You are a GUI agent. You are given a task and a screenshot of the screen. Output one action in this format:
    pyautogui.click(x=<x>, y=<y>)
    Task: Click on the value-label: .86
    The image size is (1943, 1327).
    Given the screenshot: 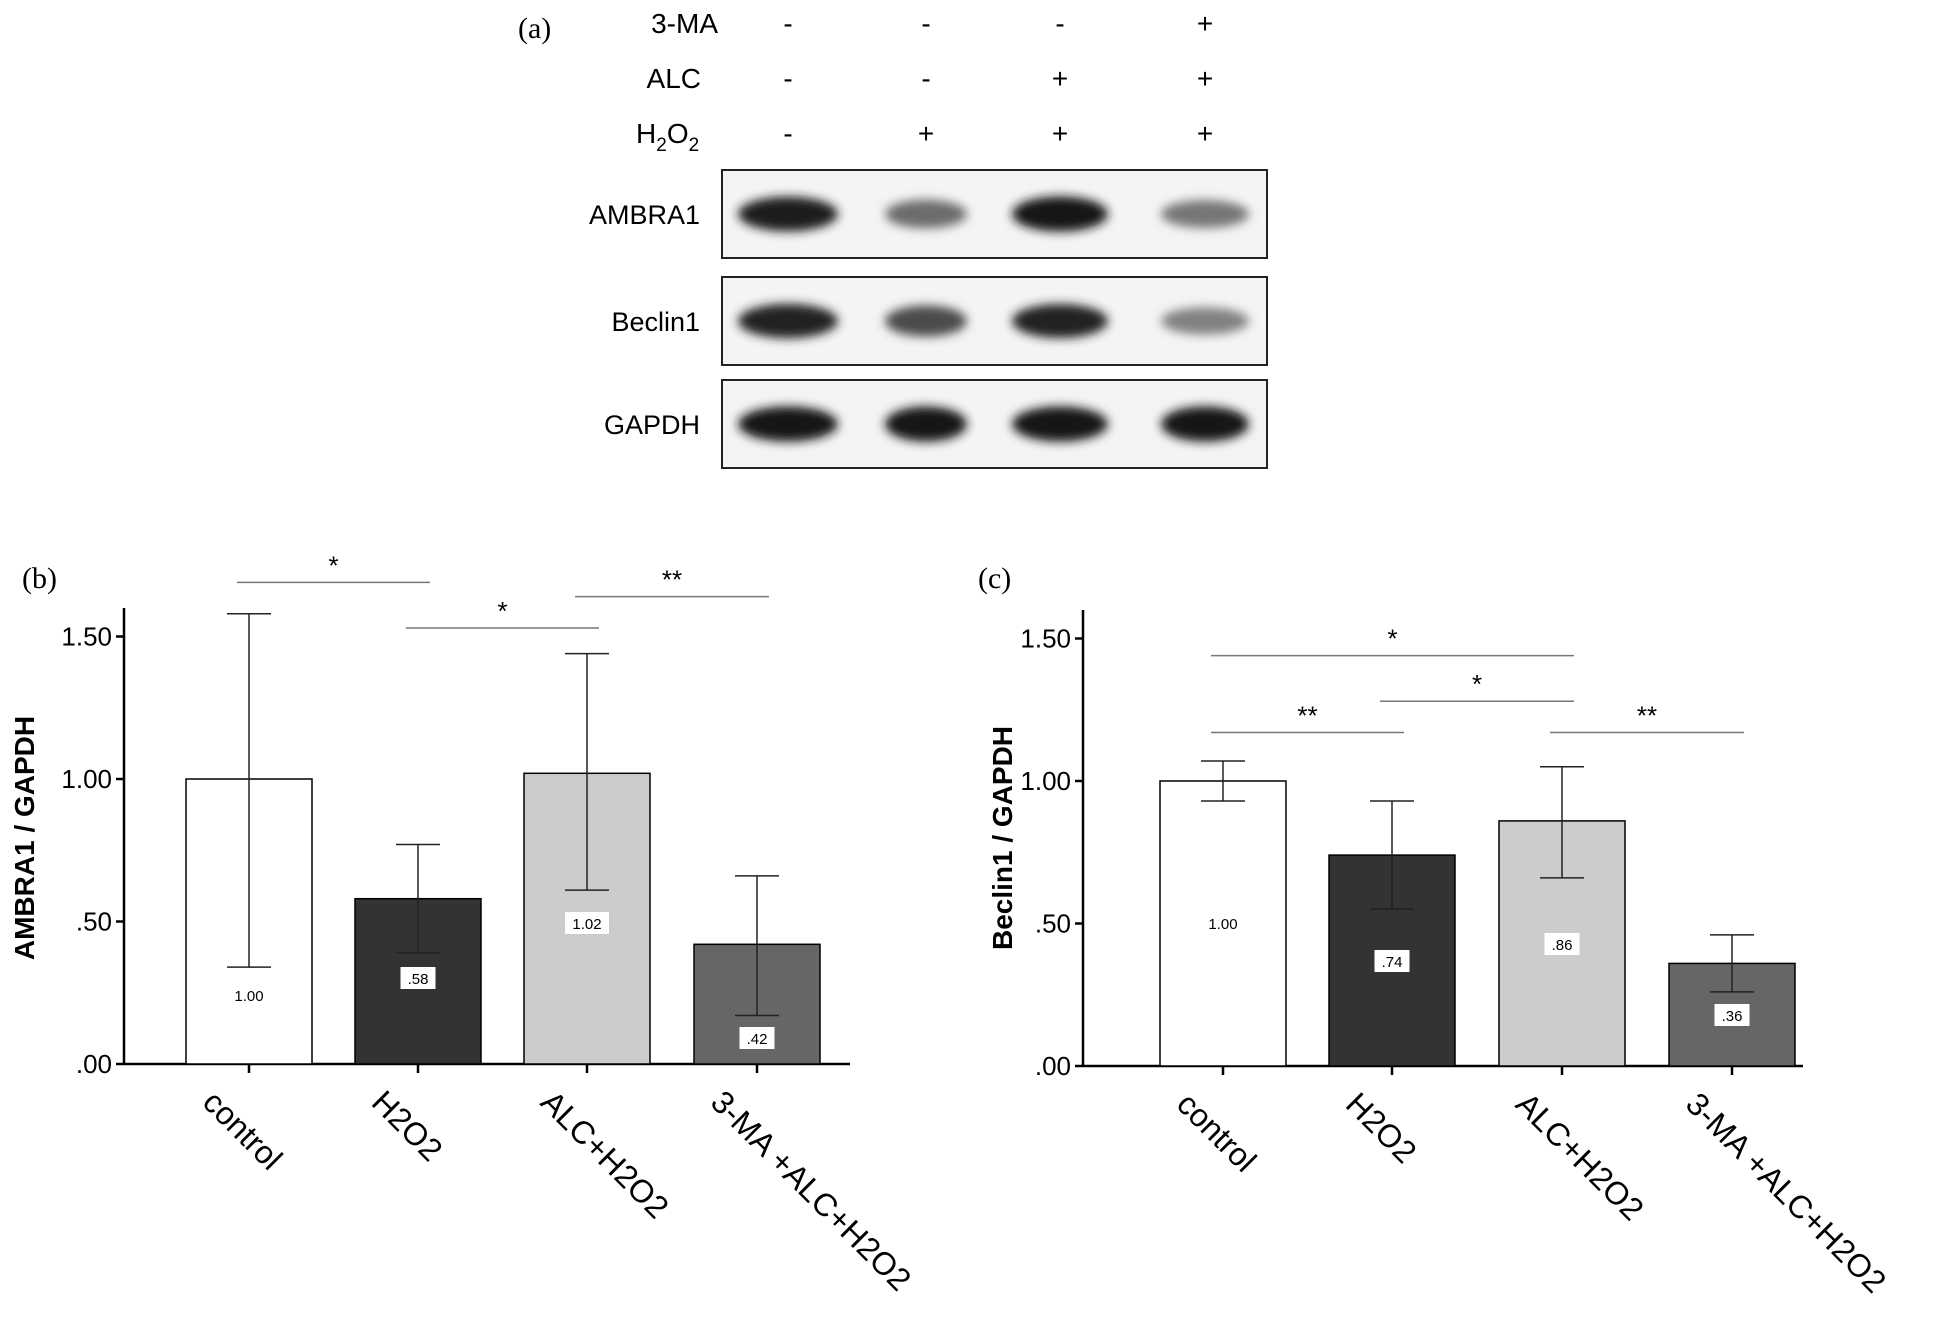 What is the action you would take?
    pyautogui.click(x=1562, y=945)
    